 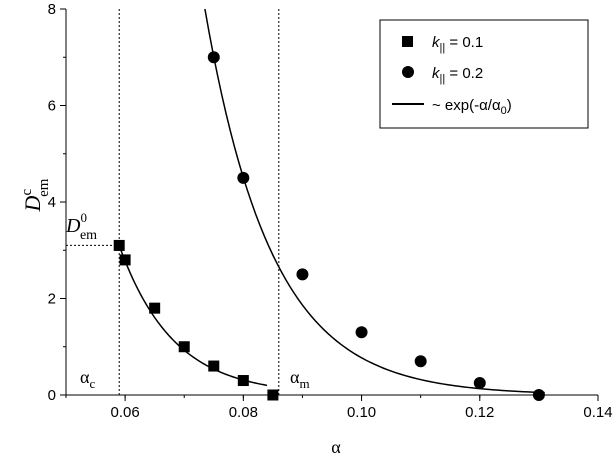 I want to click on legend: k|| = 0.1 k|| = 0.2 ~ exp(-α/α0), so click(x=484, y=74).